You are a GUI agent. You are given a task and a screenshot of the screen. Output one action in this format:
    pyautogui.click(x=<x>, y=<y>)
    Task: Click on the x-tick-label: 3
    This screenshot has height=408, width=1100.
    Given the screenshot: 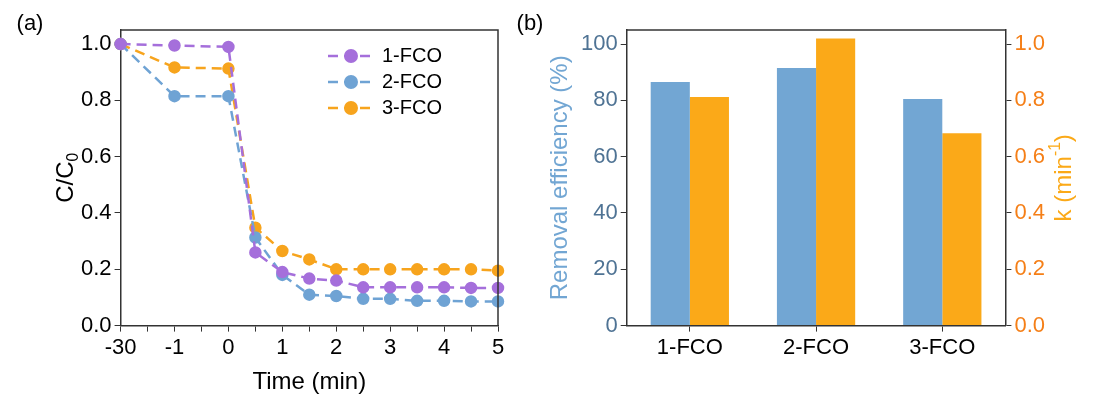 What is the action you would take?
    pyautogui.click(x=390, y=346)
    